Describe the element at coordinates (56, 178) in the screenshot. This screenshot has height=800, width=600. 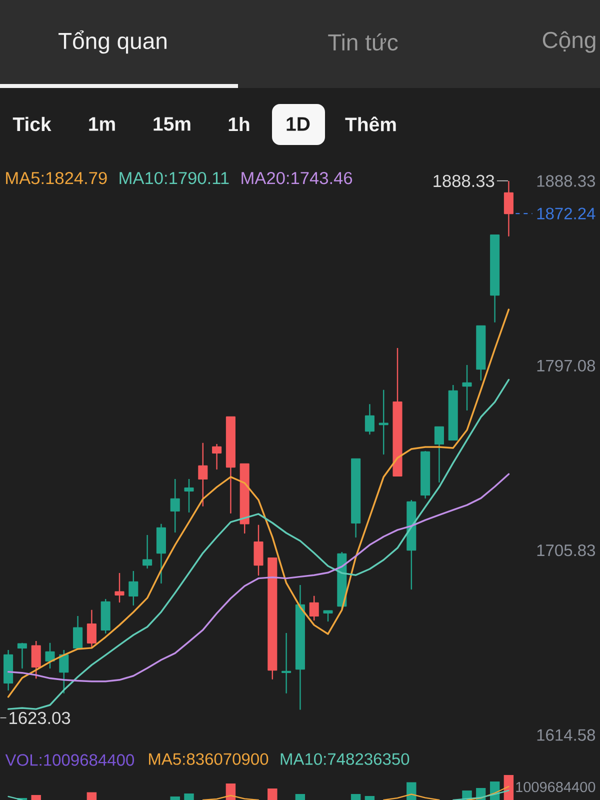
I see `text: MA5:1824.79` at that location.